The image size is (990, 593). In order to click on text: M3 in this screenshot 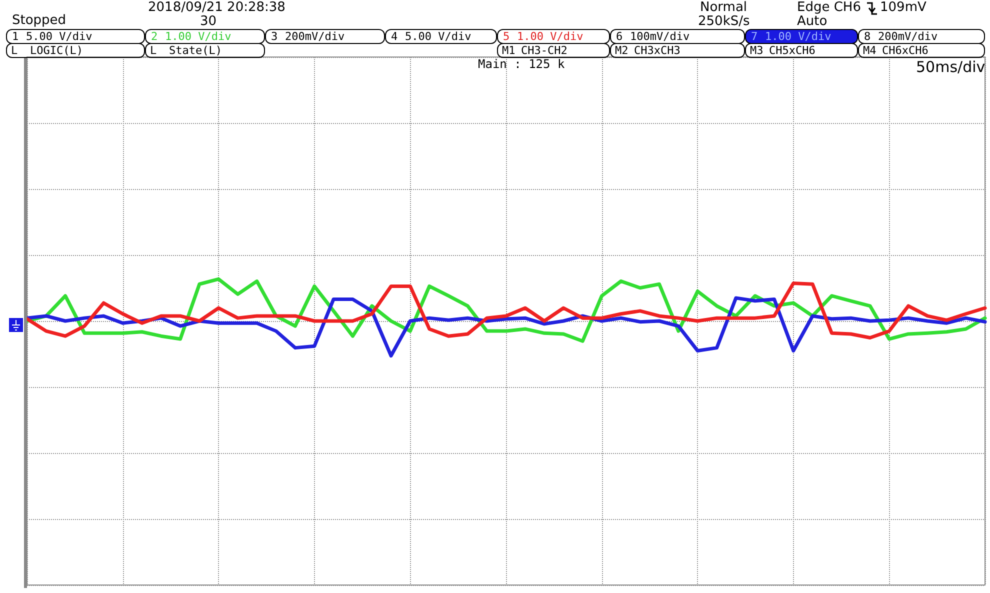, I will do `click(757, 50)`.